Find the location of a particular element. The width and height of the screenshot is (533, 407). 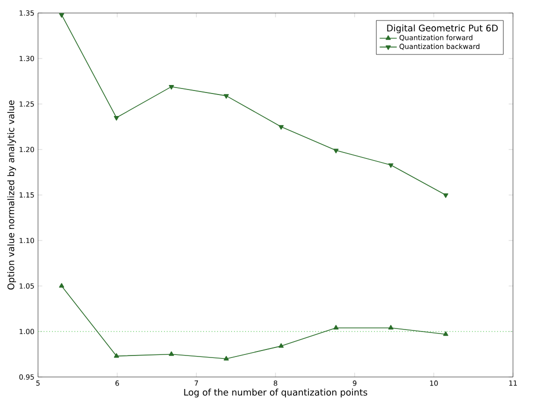

x-axis-title: Log of the number of quantization points is located at coordinates (276, 393).